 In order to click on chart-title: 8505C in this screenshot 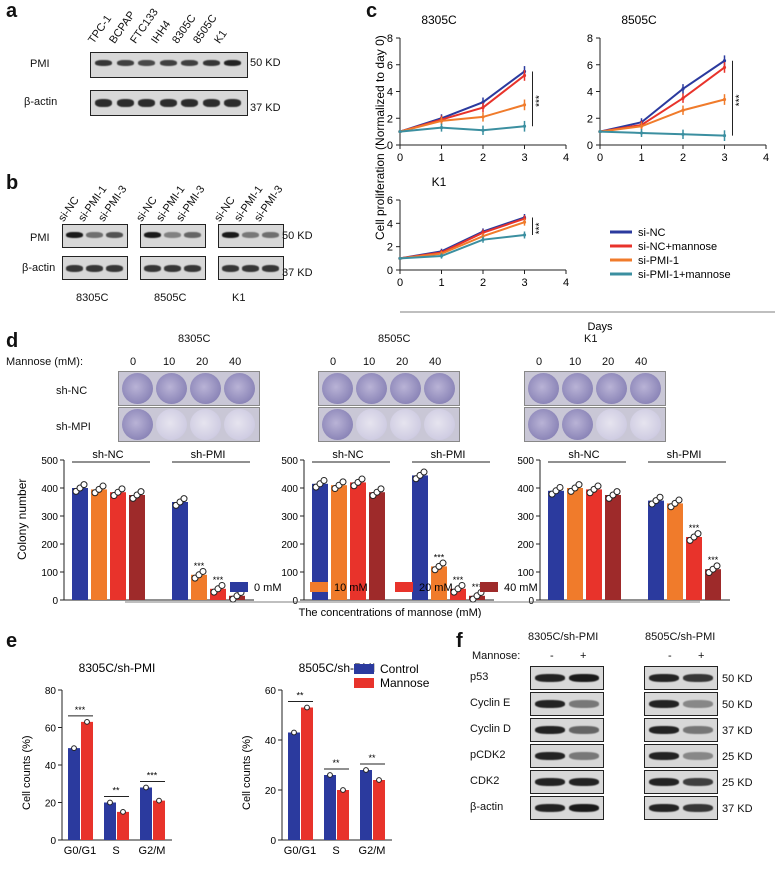, I will do `click(639, 20)`.